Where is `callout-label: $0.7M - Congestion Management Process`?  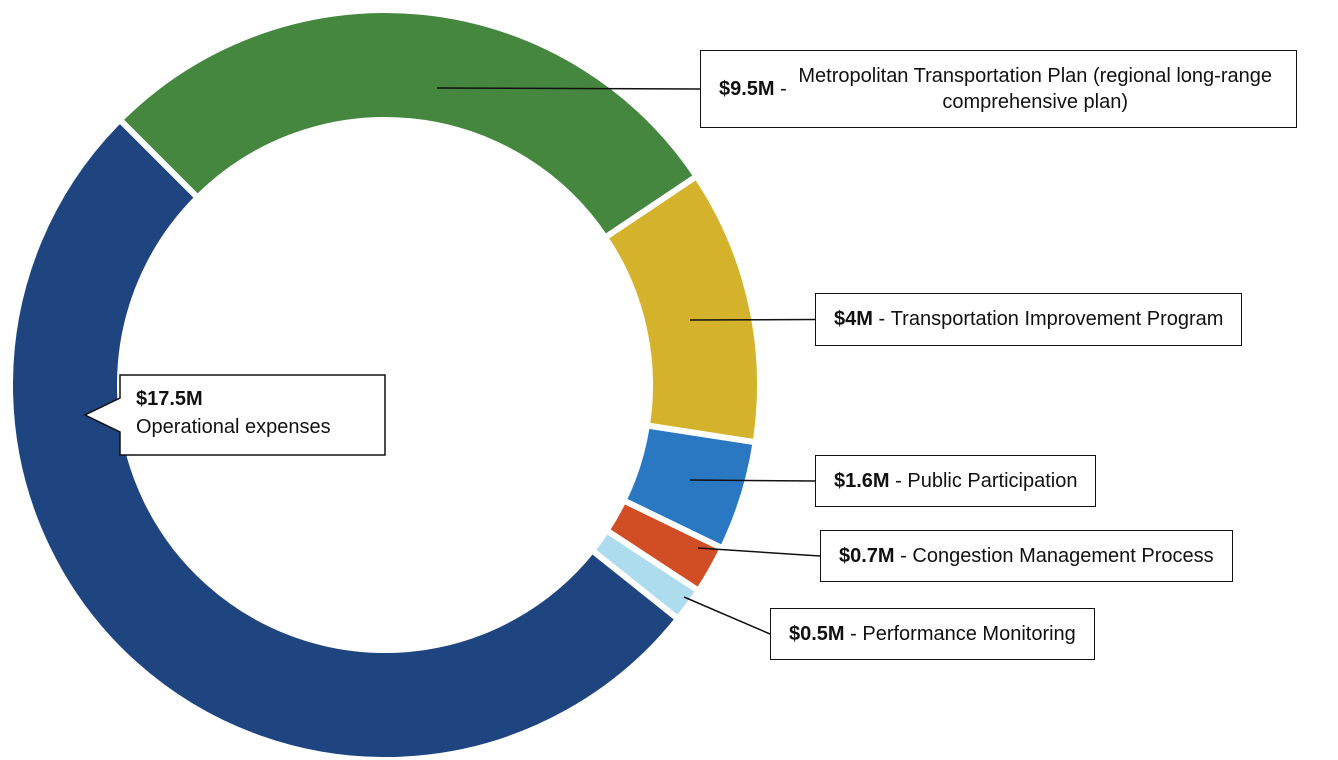 callout-label: $0.7M - Congestion Management Process is located at coordinates (1026, 556).